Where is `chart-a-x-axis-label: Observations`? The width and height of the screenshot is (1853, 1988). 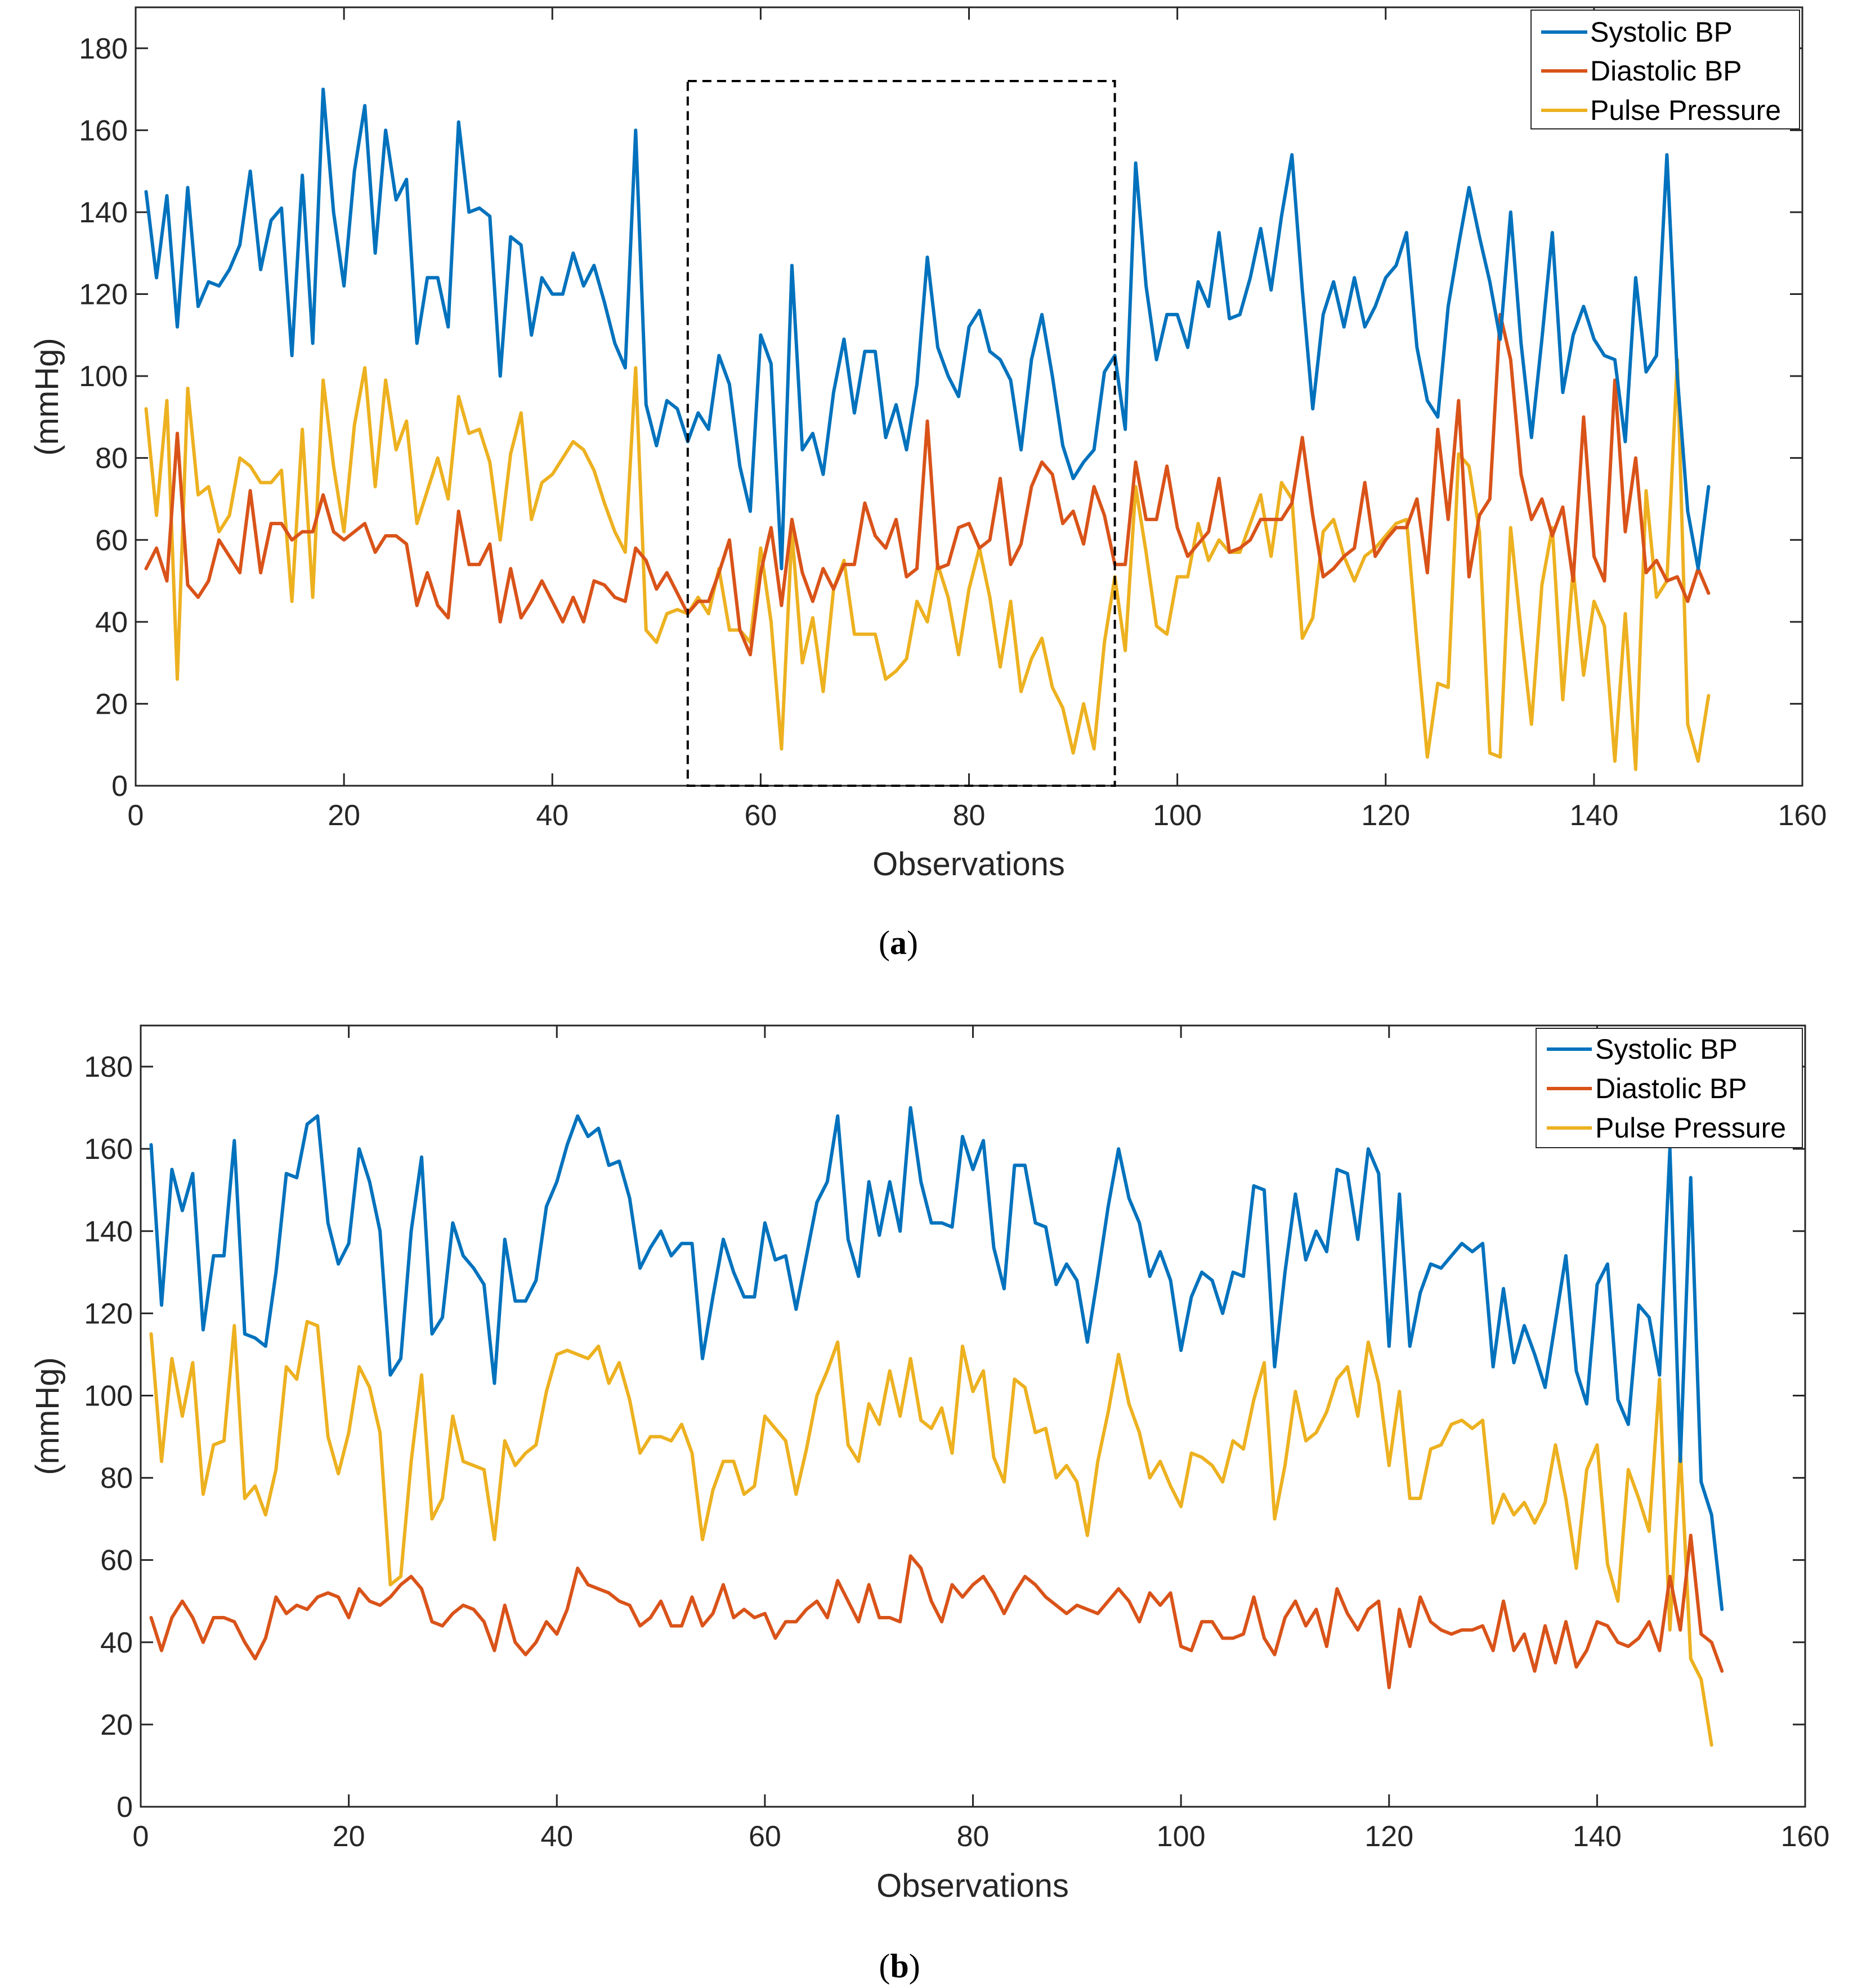 chart-a-x-axis-label: Observations is located at coordinates (968, 864).